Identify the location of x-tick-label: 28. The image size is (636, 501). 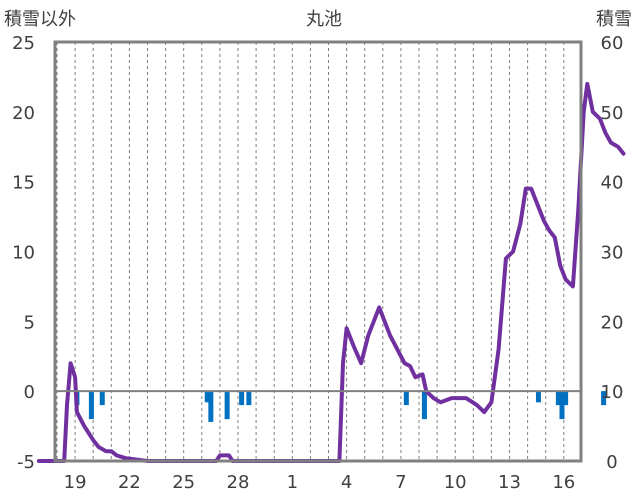
(238, 482).